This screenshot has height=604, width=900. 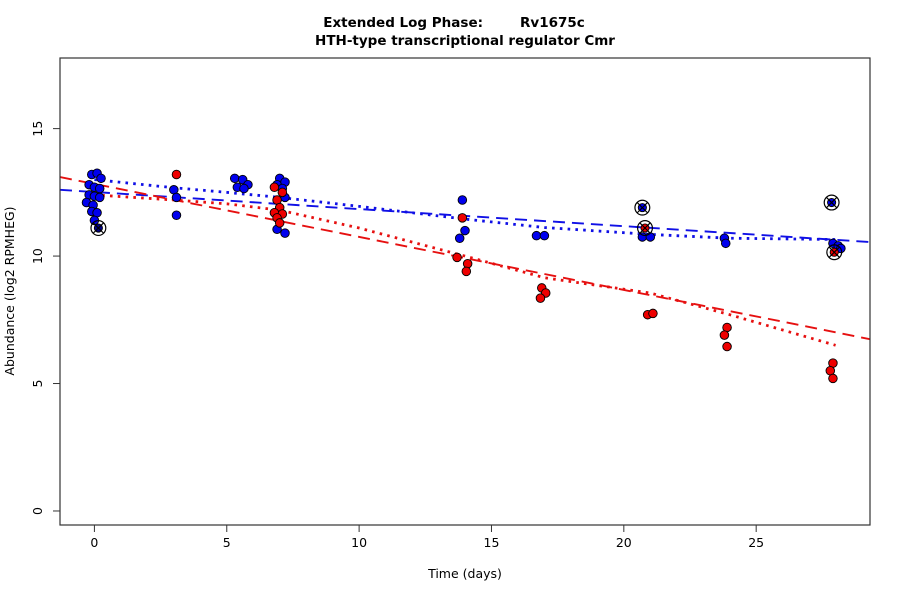 I want to click on y-axis-tick-label: 15, so click(x=37, y=129).